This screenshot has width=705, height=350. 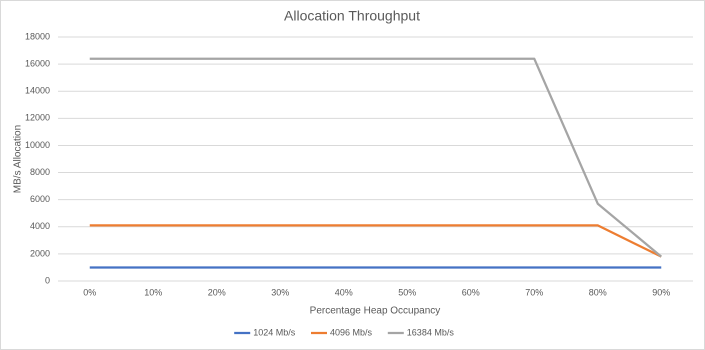 I want to click on x-tick-label: 80%, so click(x=598, y=292).